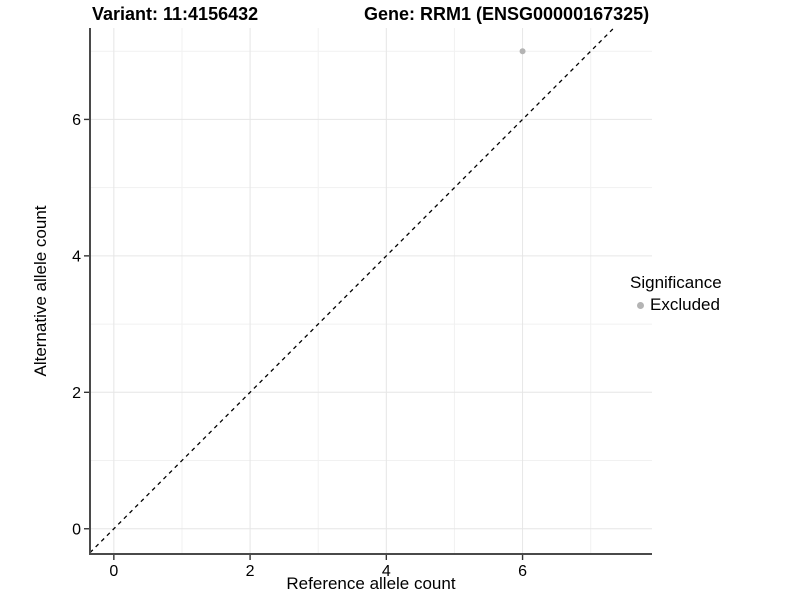 The height and width of the screenshot is (600, 800). Describe the element at coordinates (175, 14) in the screenshot. I see `plot-title-variant: Variant: 11:4156432` at that location.